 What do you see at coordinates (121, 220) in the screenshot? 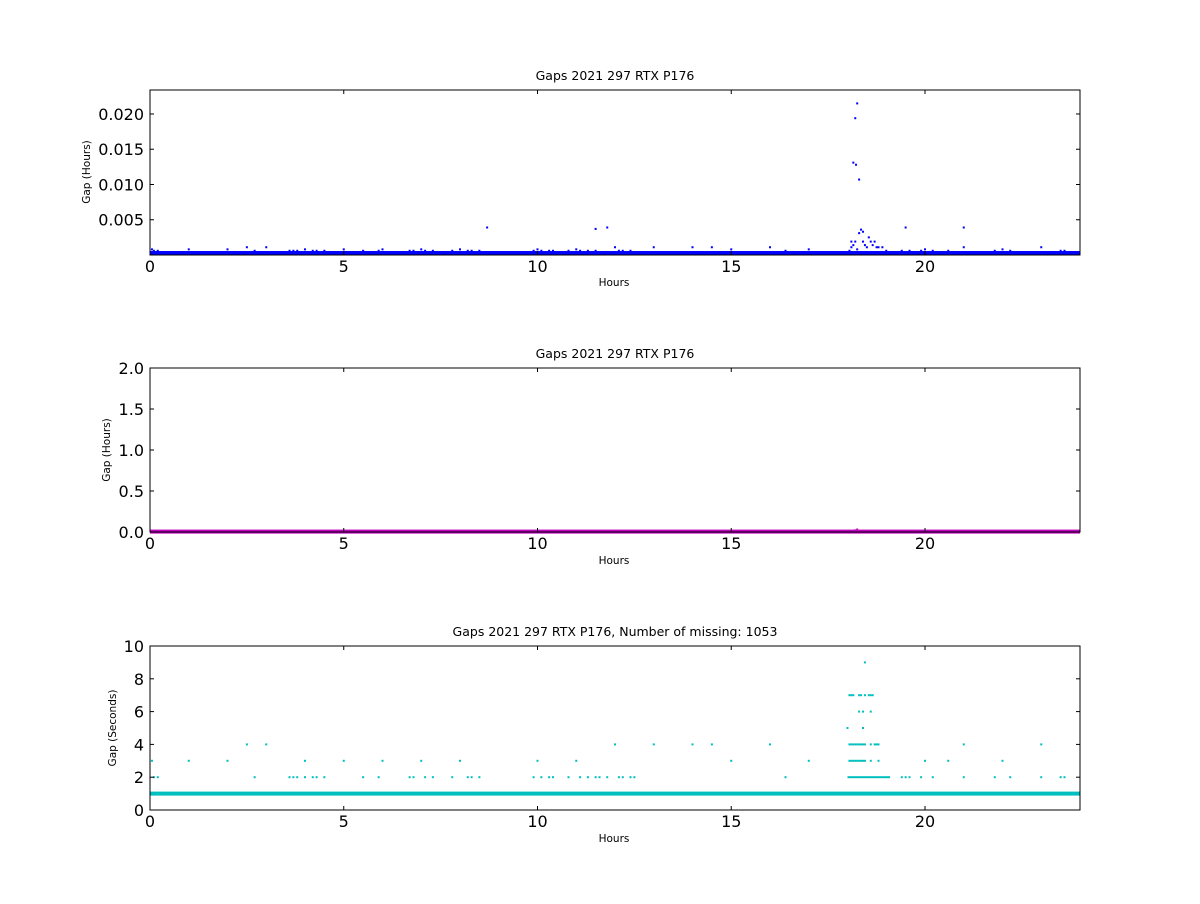
I see `y-tick-label: 0.005` at bounding box center [121, 220].